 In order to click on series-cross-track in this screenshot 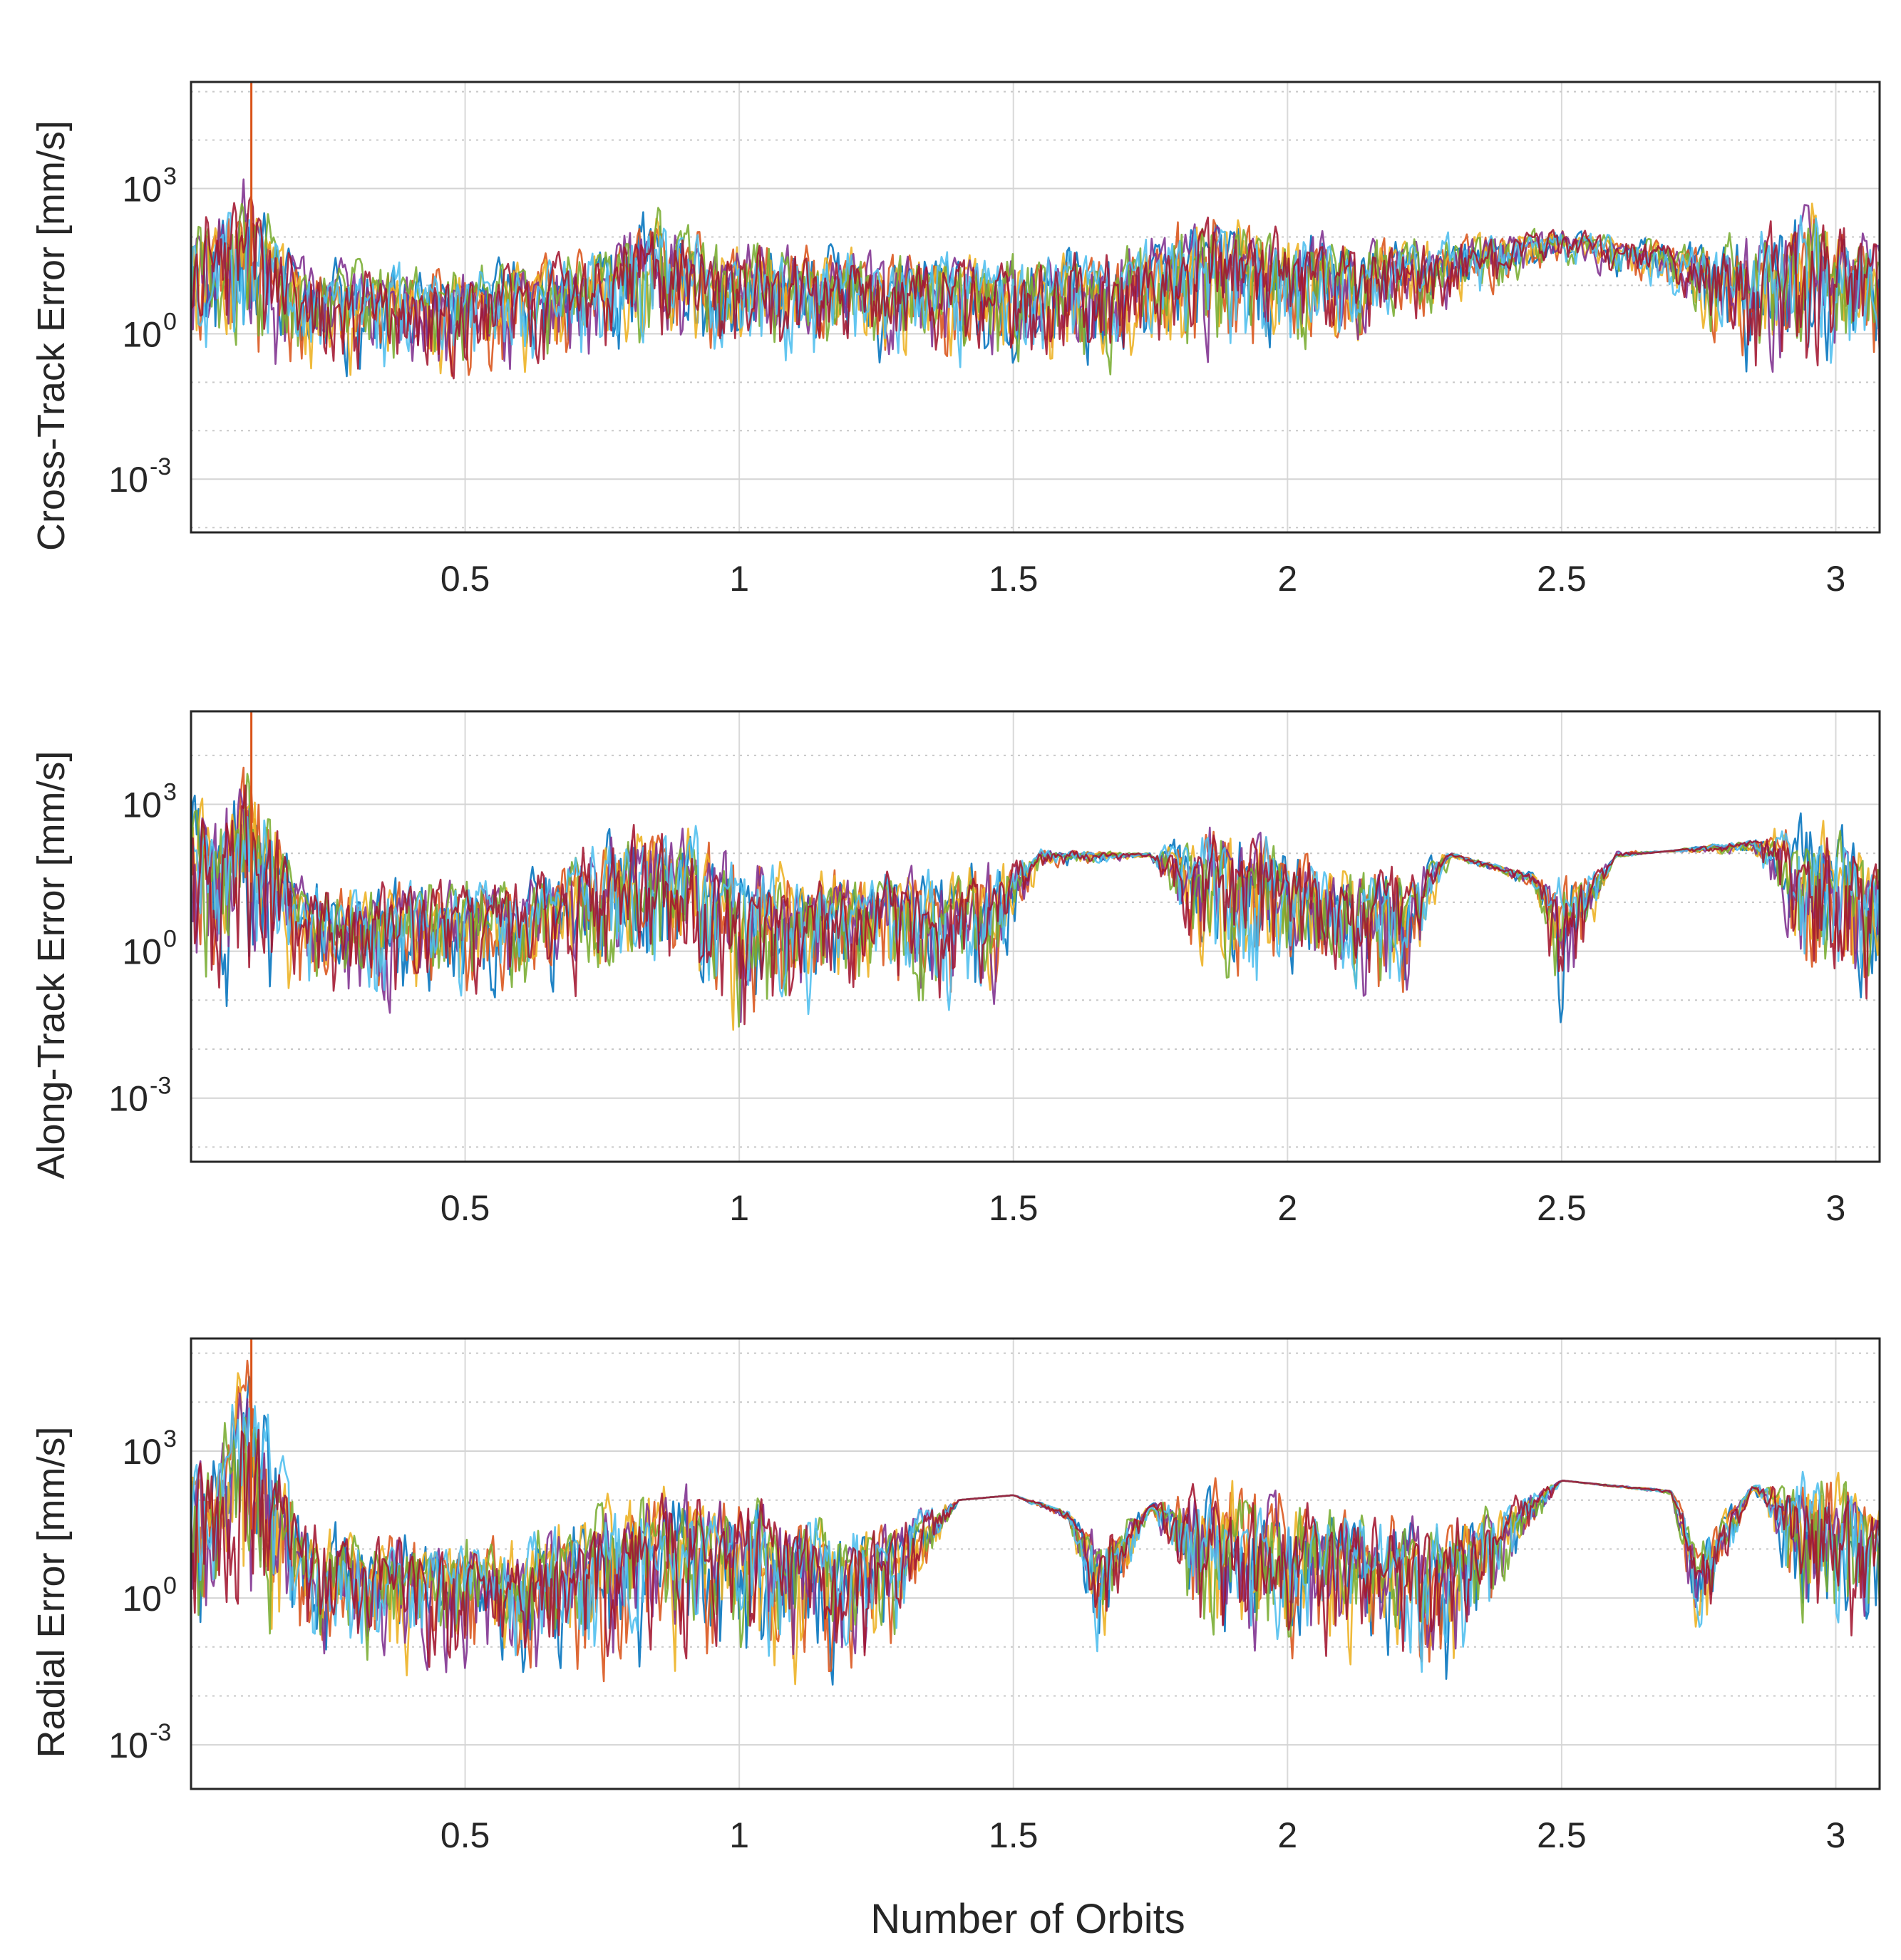, I will do `click(1035, 231)`.